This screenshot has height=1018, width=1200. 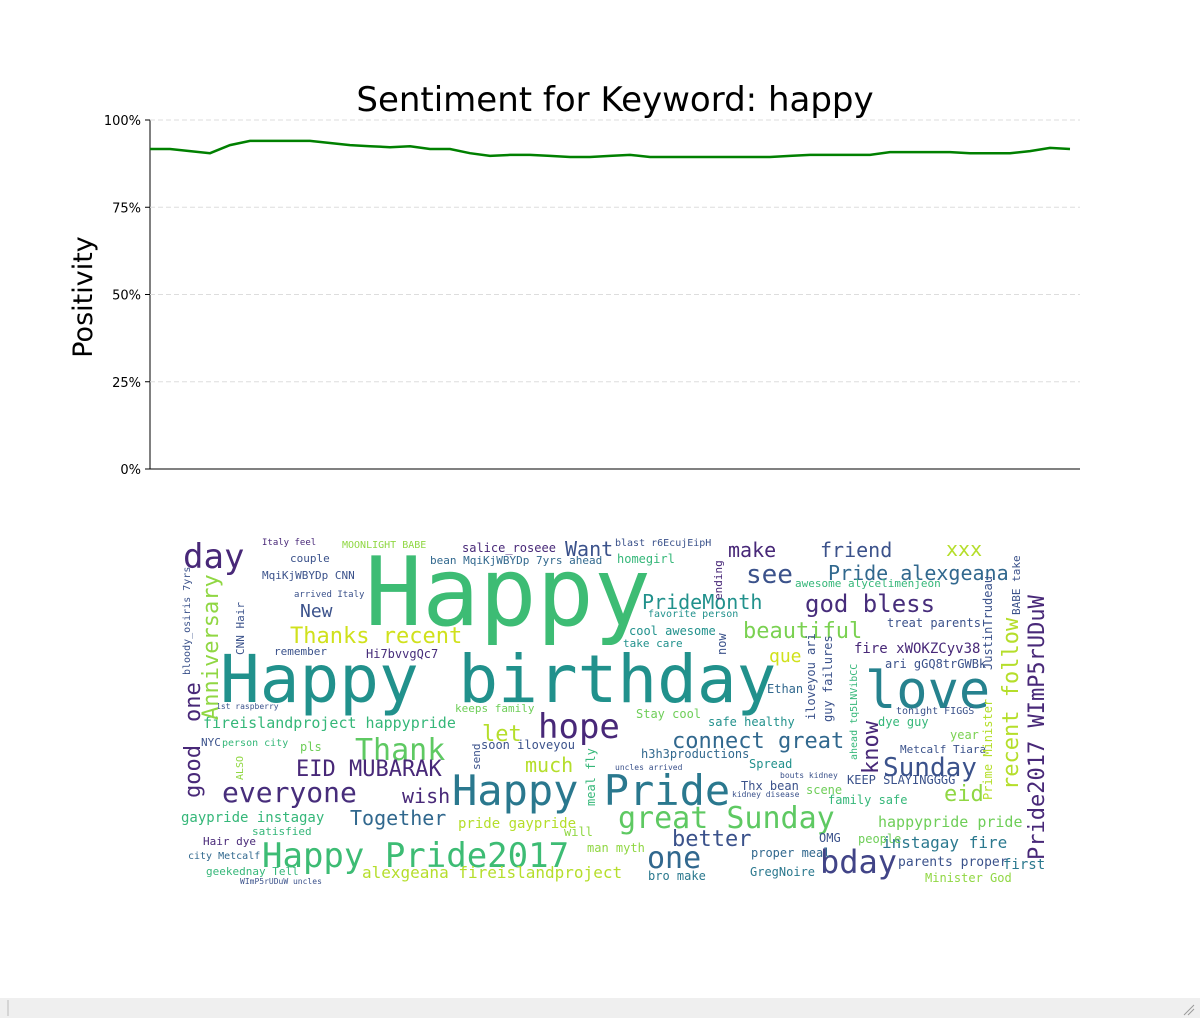 I want to click on cloud-word: NYC, so click(x=211, y=742).